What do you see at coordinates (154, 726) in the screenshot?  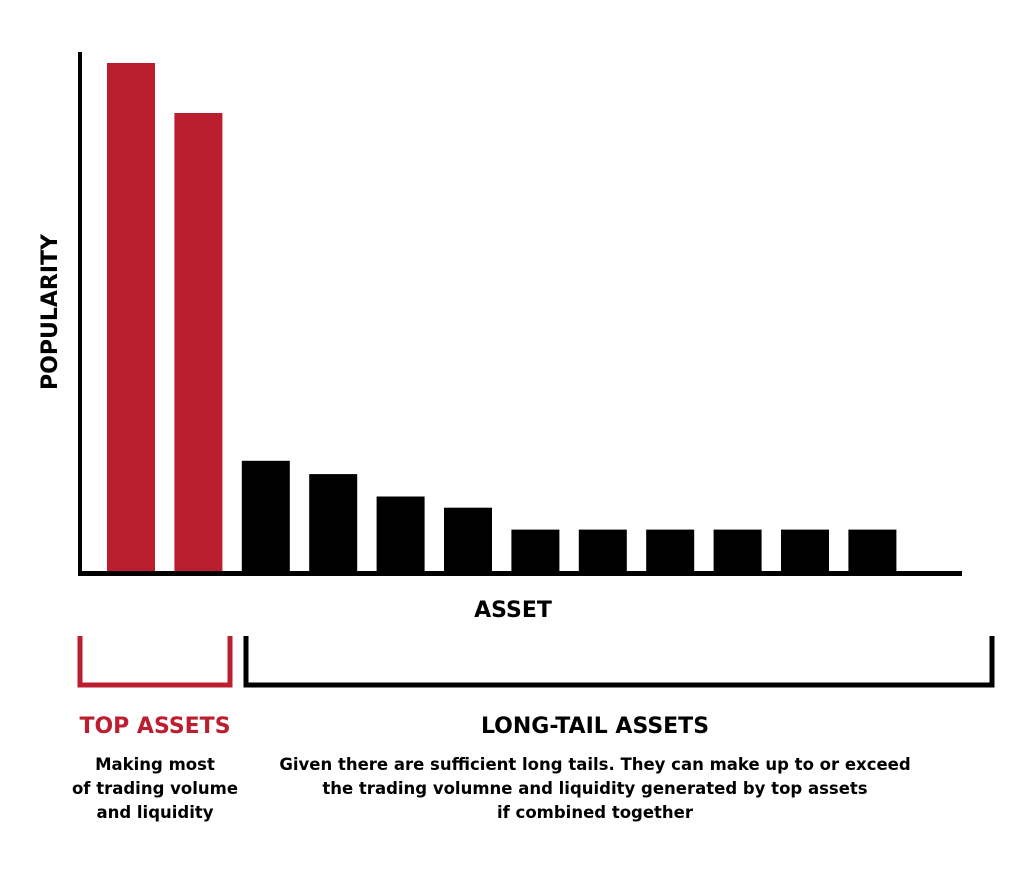 I see `top-assets-title: TOP ASSETS` at bounding box center [154, 726].